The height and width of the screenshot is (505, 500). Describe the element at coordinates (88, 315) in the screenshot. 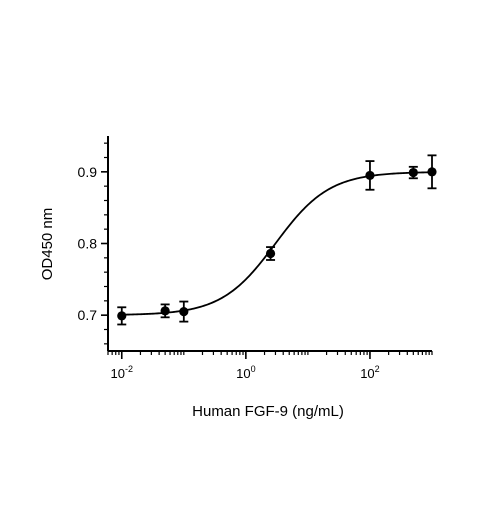

I see `y-tick-label: 0.7` at that location.